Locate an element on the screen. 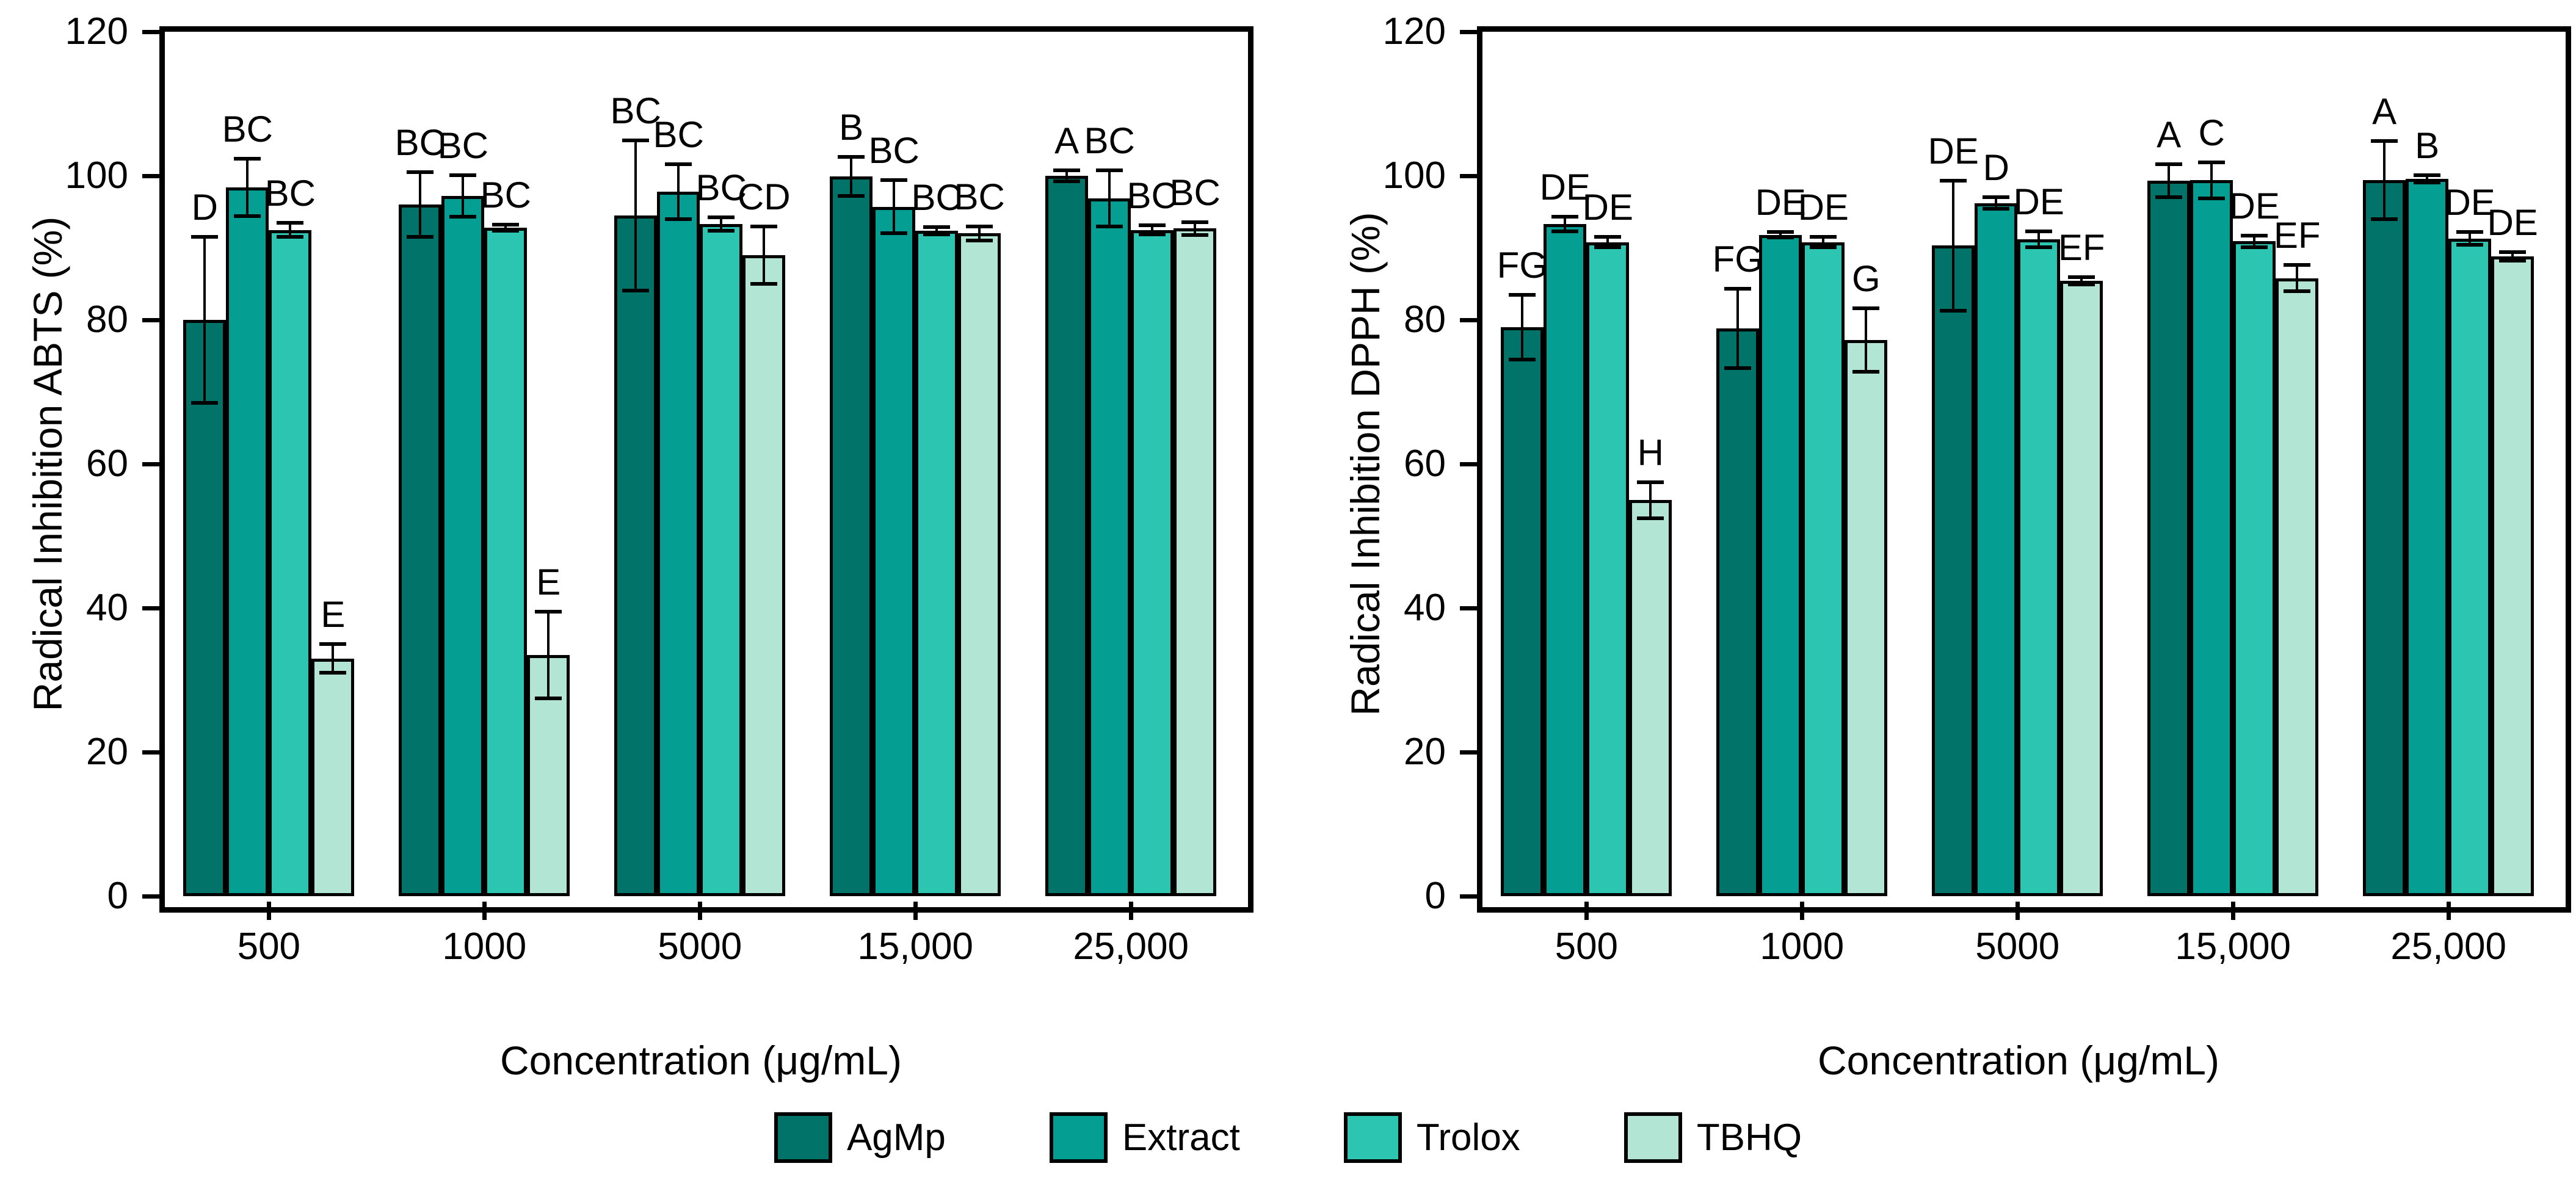 This screenshot has height=1191, width=2576. legend-item-Trolox: Trolox is located at coordinates (1431, 1137).